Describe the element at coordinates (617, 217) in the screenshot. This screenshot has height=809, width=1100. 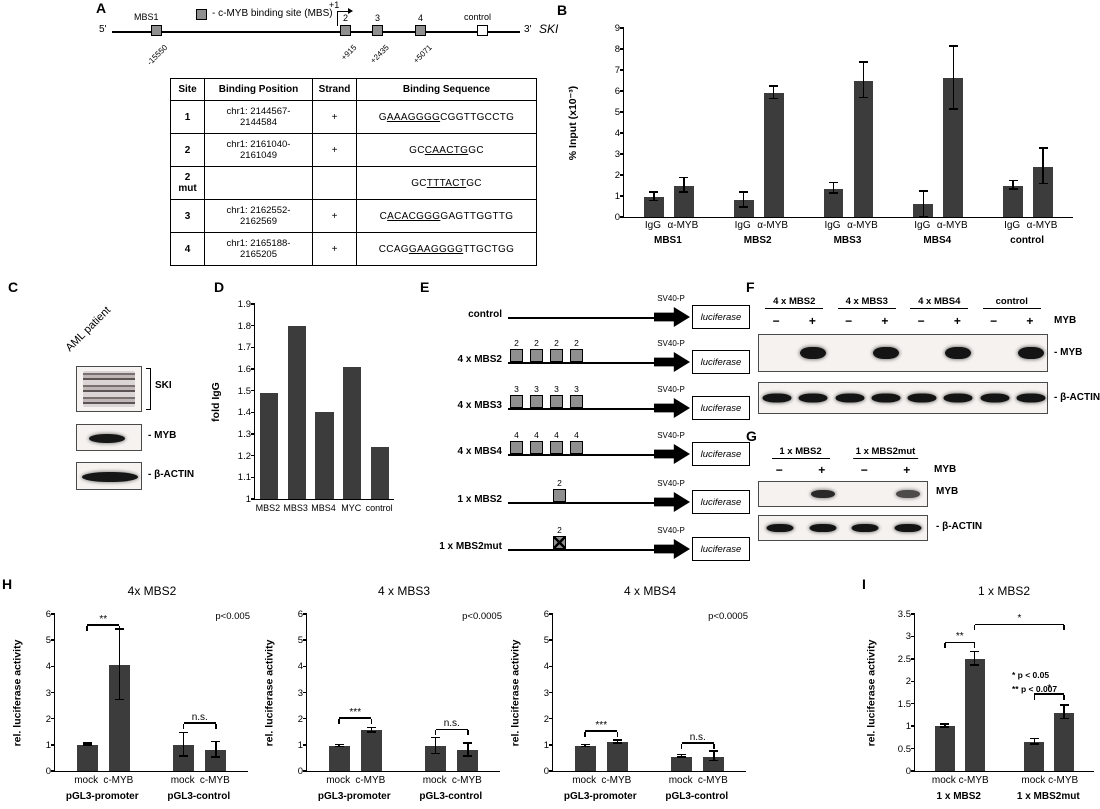
I see `y-tick-label: 0` at that location.